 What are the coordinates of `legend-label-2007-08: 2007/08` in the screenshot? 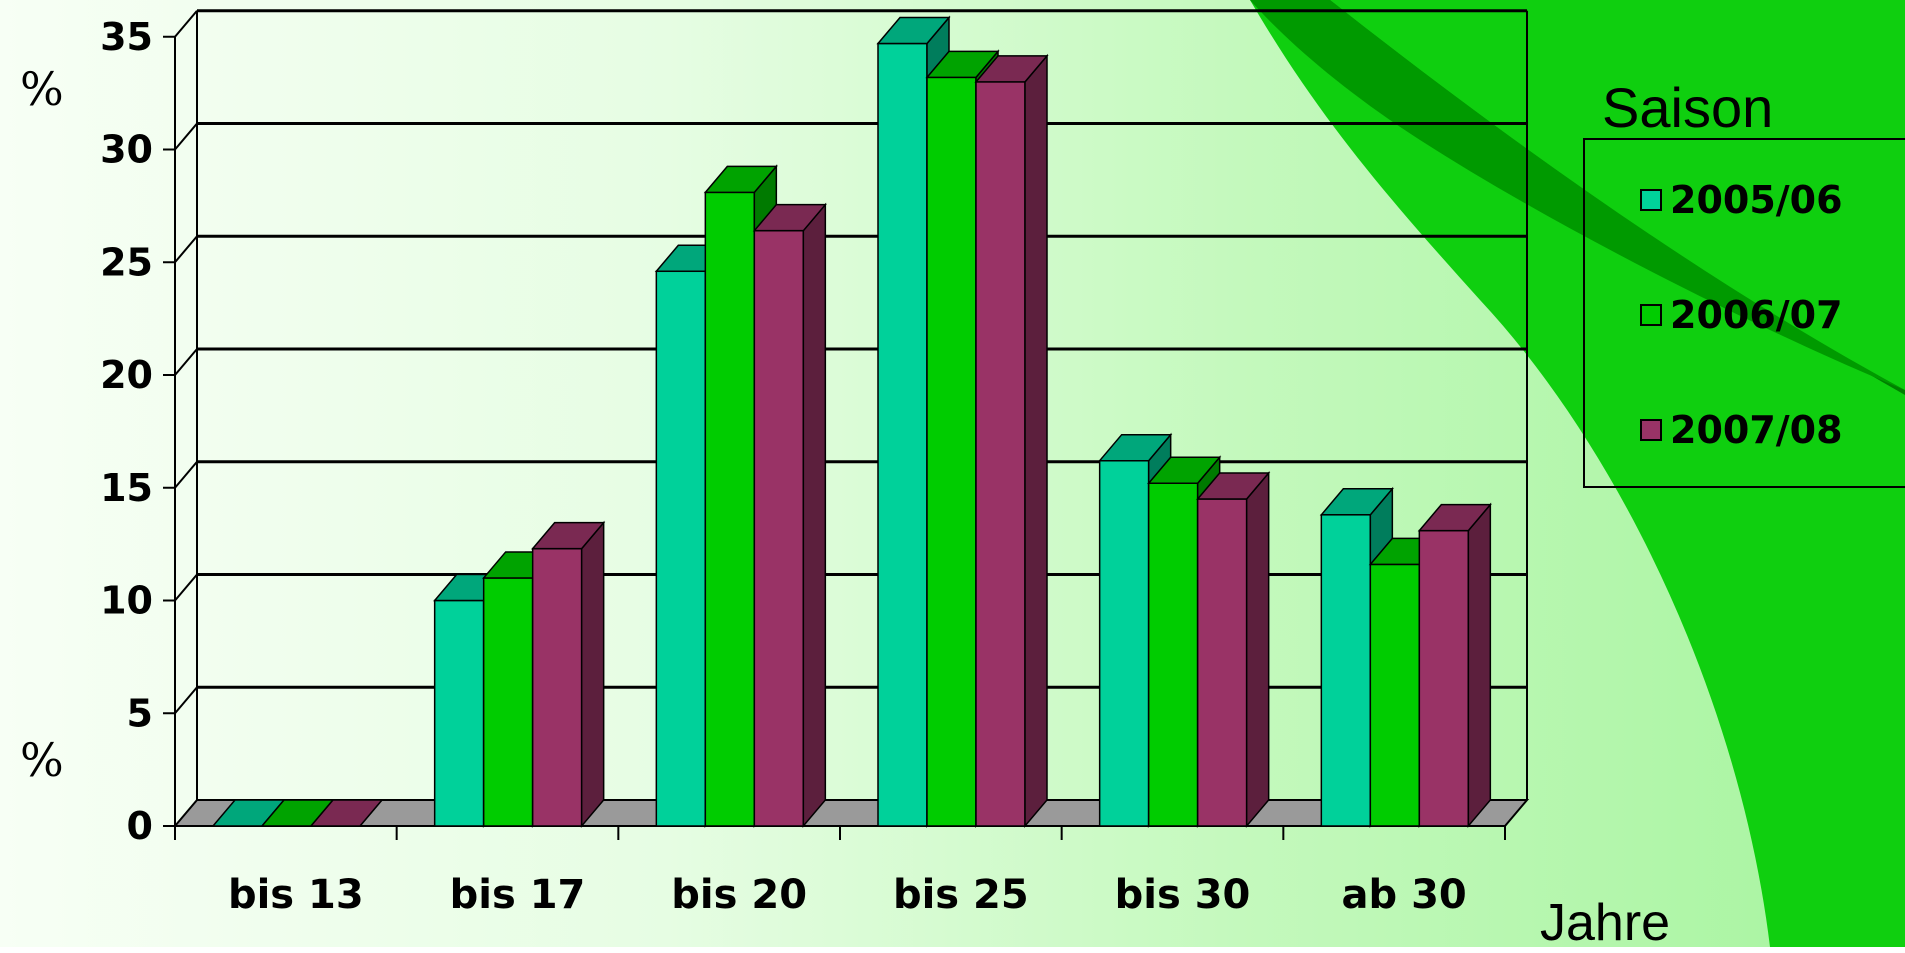 It's located at (1756, 430).